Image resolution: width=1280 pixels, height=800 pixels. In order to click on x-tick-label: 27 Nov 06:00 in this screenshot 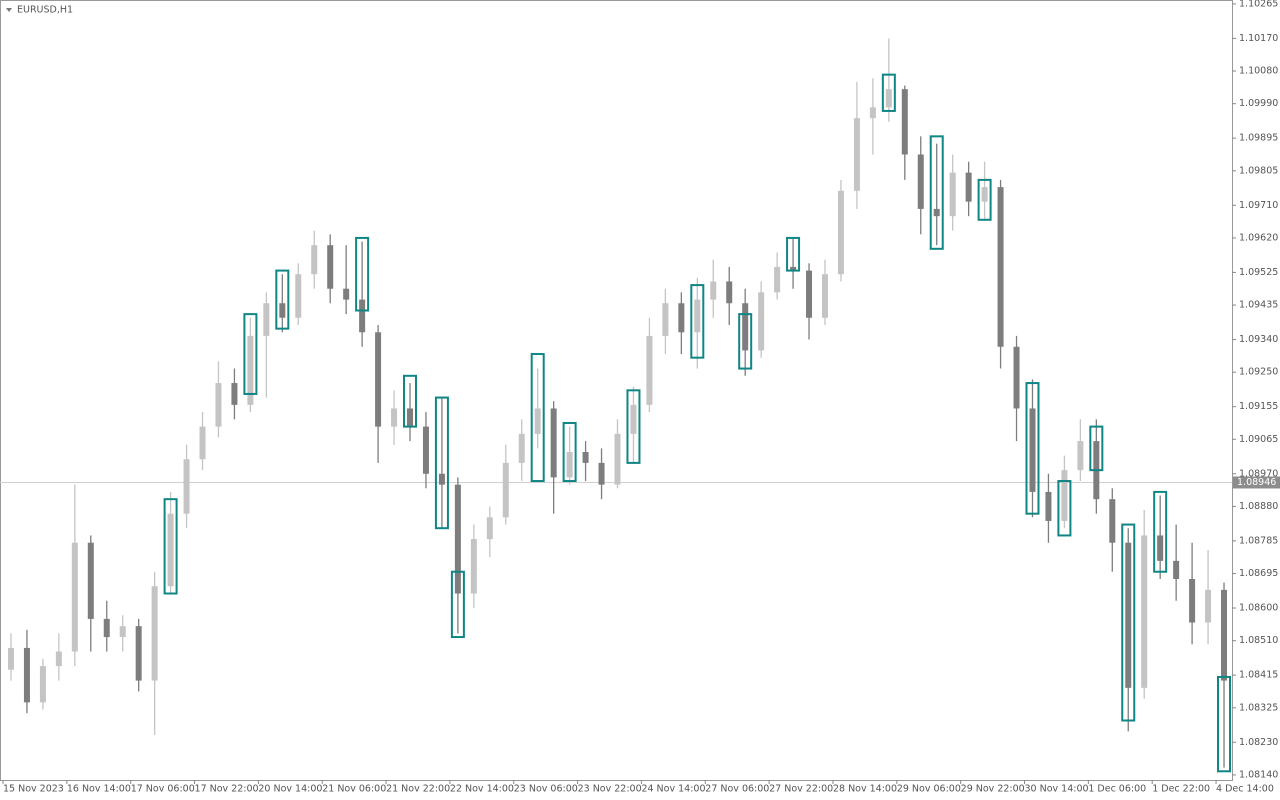, I will do `click(737, 789)`.